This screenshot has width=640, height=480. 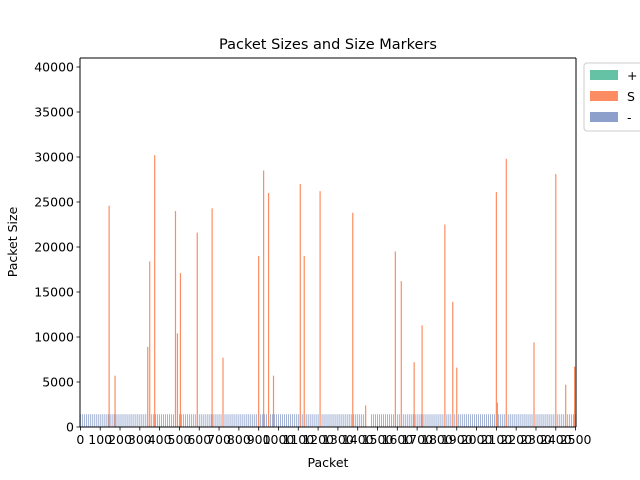 I want to click on y-axis-ticks: 0 5000 10000 15000 20000 25000 30000 35000 40000, so click(x=57, y=247).